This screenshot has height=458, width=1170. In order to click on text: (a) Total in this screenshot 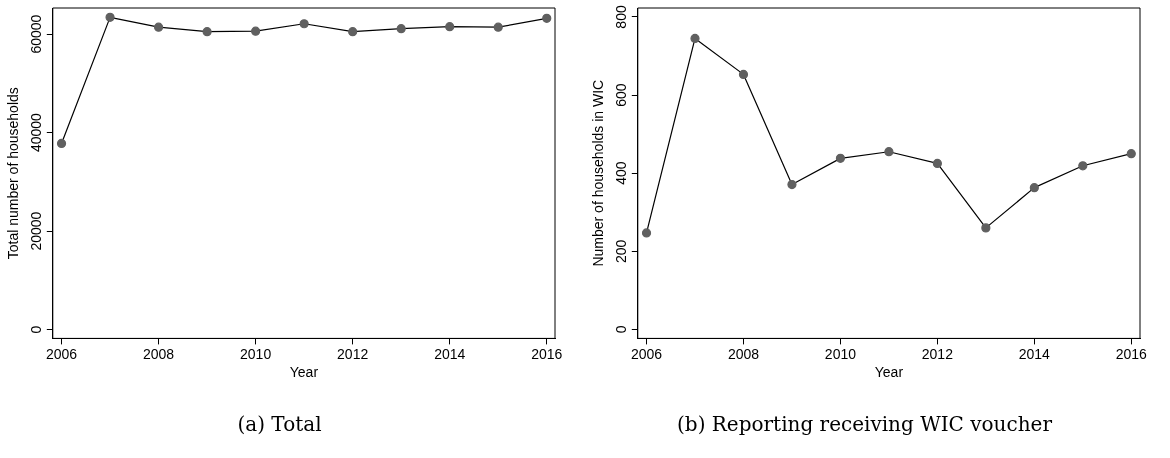, I will do `click(279, 424)`.